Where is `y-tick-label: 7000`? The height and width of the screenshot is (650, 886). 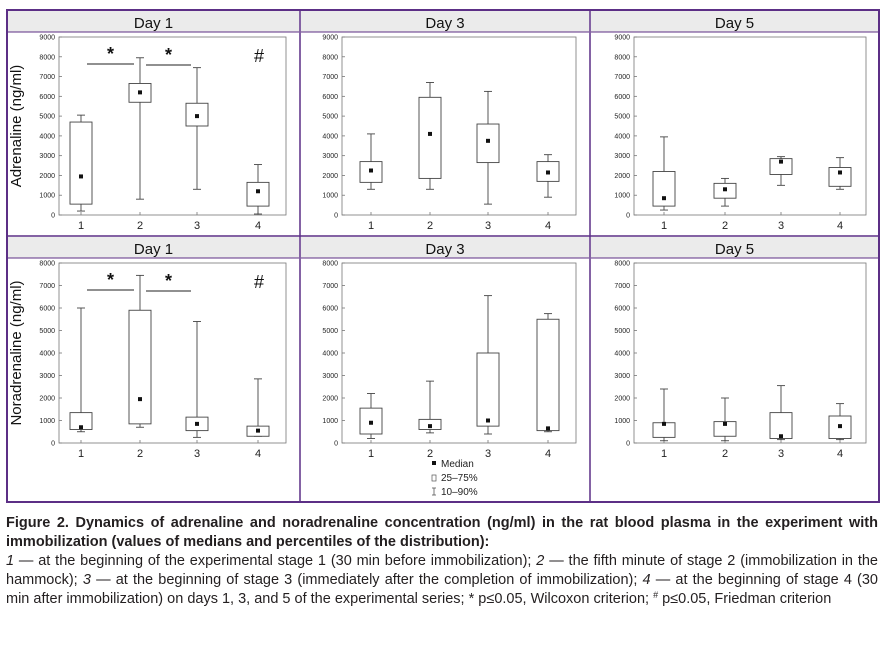 y-tick-label: 7000 is located at coordinates (47, 77).